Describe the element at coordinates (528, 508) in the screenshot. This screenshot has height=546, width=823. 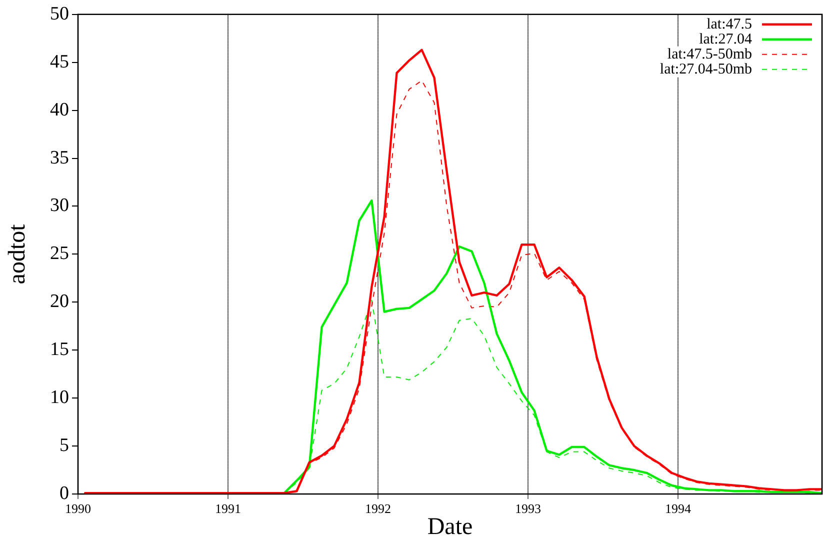
I see `x-tick-label: 1993` at that location.